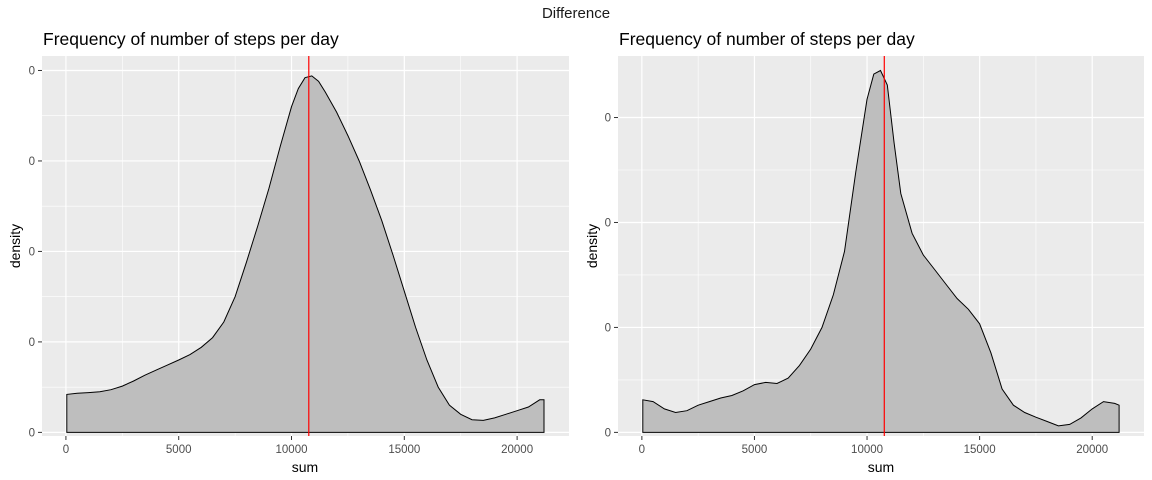  What do you see at coordinates (15, 246) in the screenshot?
I see `y-axis-label-left: density` at bounding box center [15, 246].